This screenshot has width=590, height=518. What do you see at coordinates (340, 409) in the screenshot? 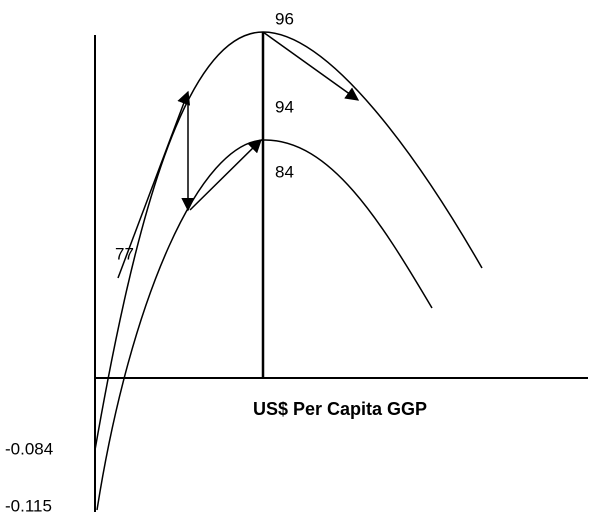
I see `axis-label: US$ Per Capita GGP` at bounding box center [340, 409].